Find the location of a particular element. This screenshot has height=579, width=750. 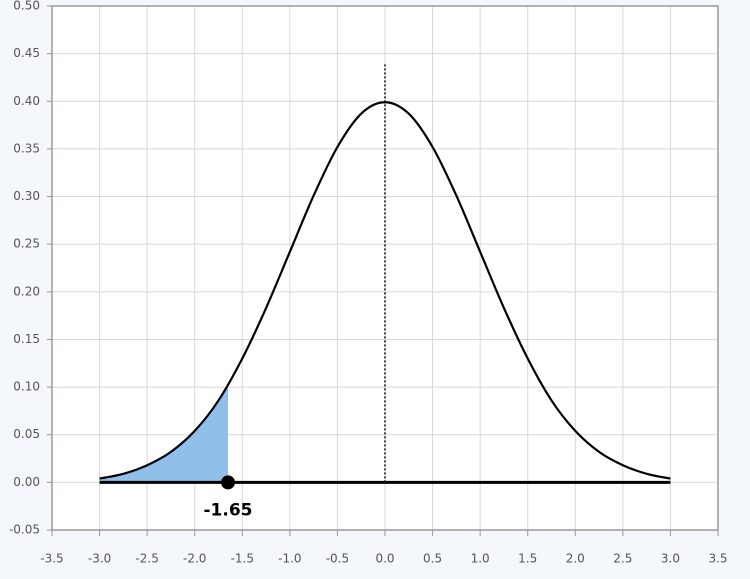

y-tick-label: 0.30 is located at coordinates (26, 196).